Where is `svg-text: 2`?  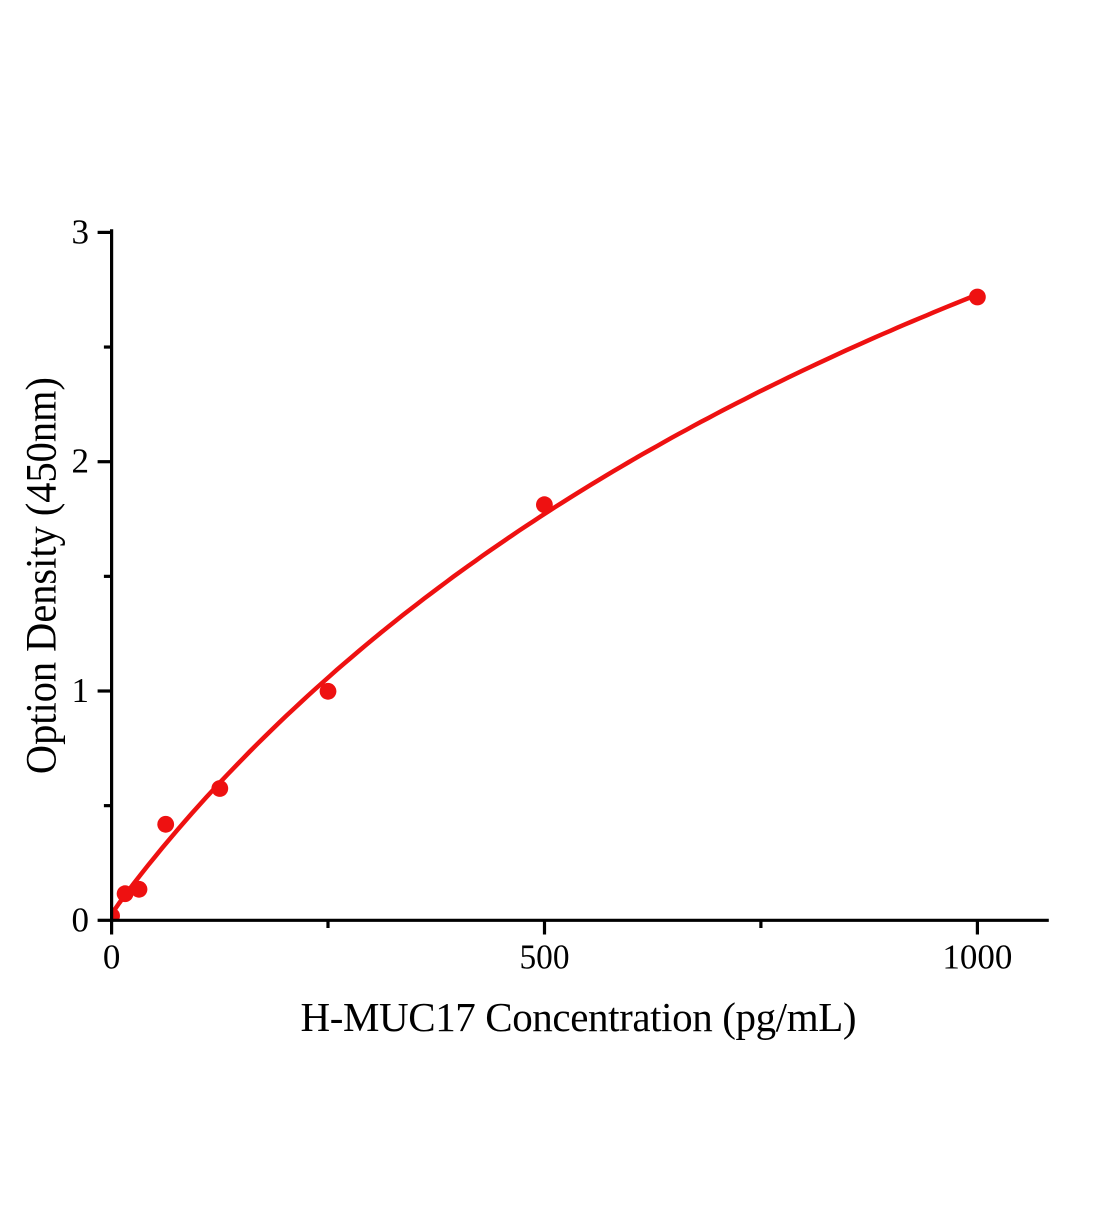 svg-text: 2 is located at coordinates (81, 461).